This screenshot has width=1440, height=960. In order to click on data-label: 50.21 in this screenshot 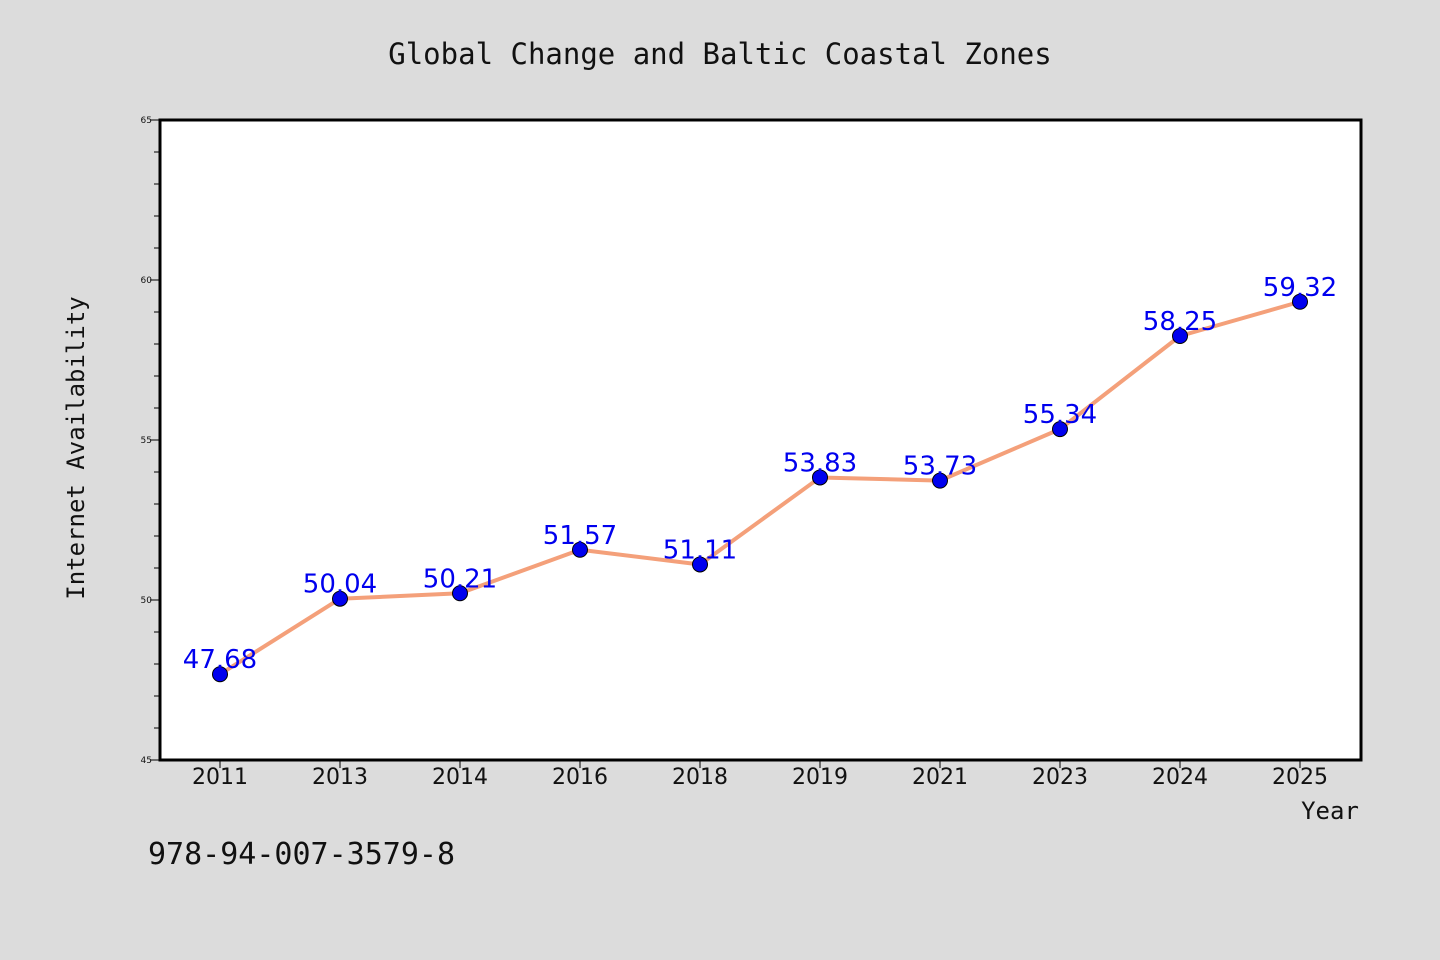, I will do `click(460, 579)`.